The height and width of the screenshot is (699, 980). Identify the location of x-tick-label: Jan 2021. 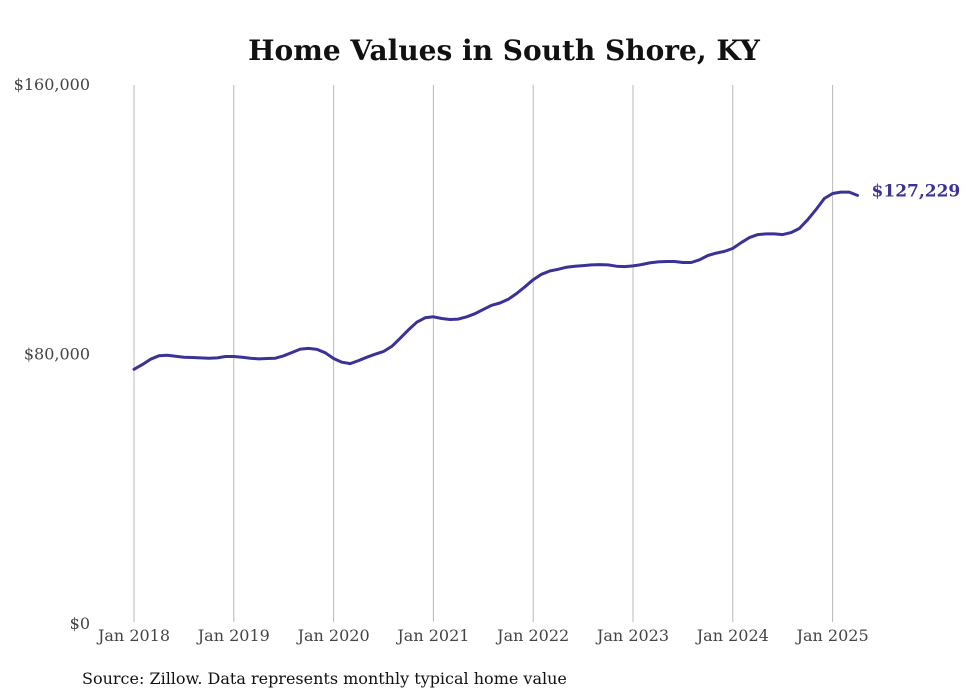
(432, 635).